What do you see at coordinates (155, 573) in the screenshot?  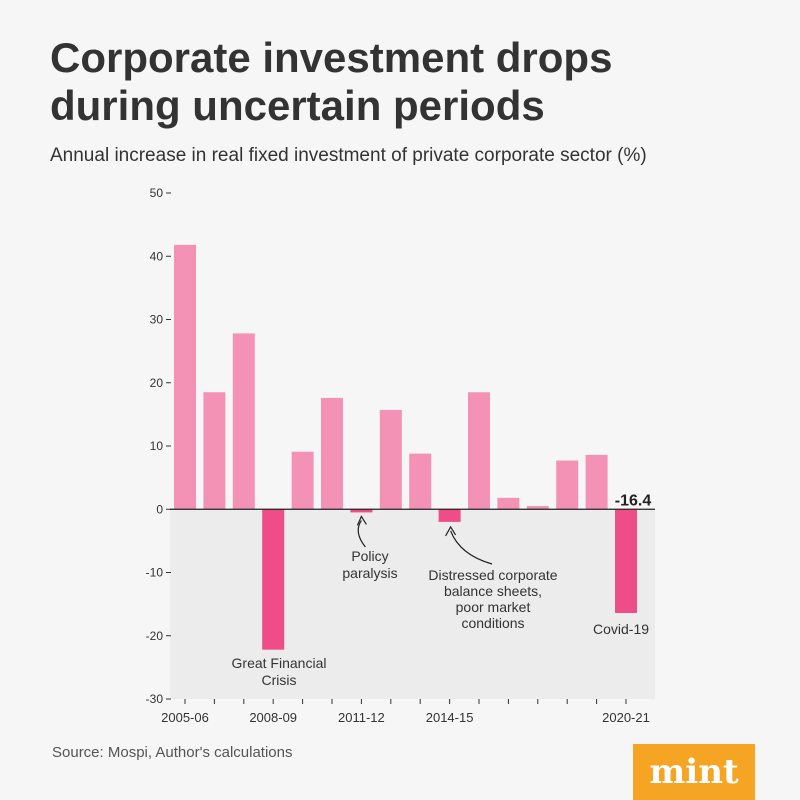 I see `y-tick-label: -10` at bounding box center [155, 573].